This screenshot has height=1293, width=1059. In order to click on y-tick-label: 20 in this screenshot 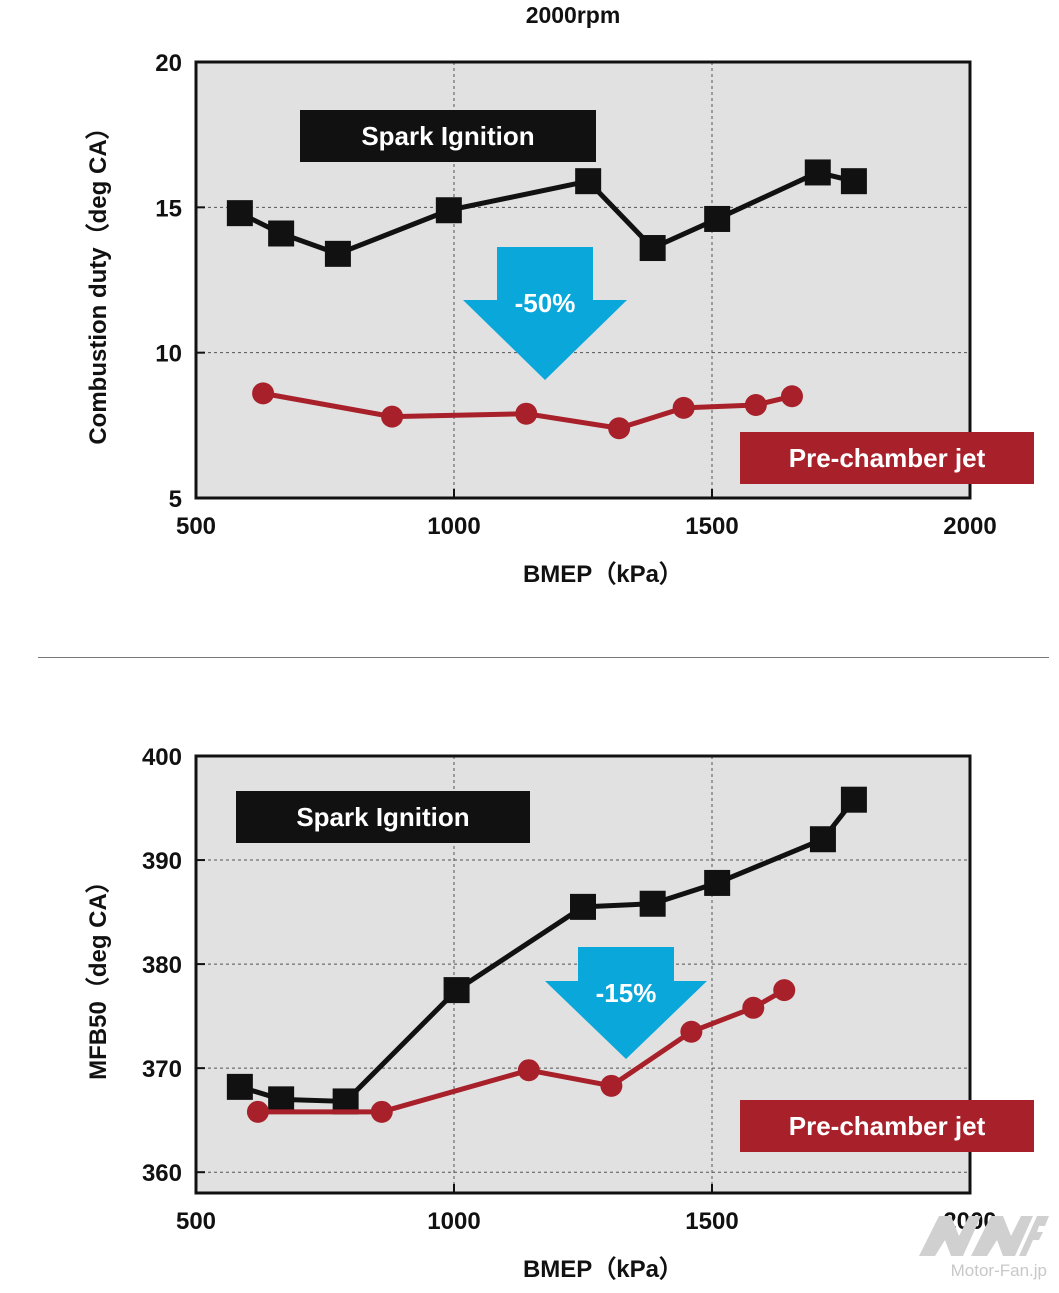, I will do `click(168, 63)`.